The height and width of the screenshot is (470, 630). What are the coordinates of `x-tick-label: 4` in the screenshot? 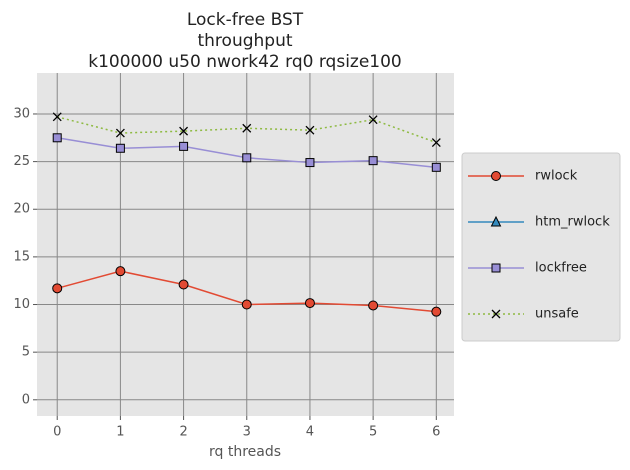 It's located at (310, 432).